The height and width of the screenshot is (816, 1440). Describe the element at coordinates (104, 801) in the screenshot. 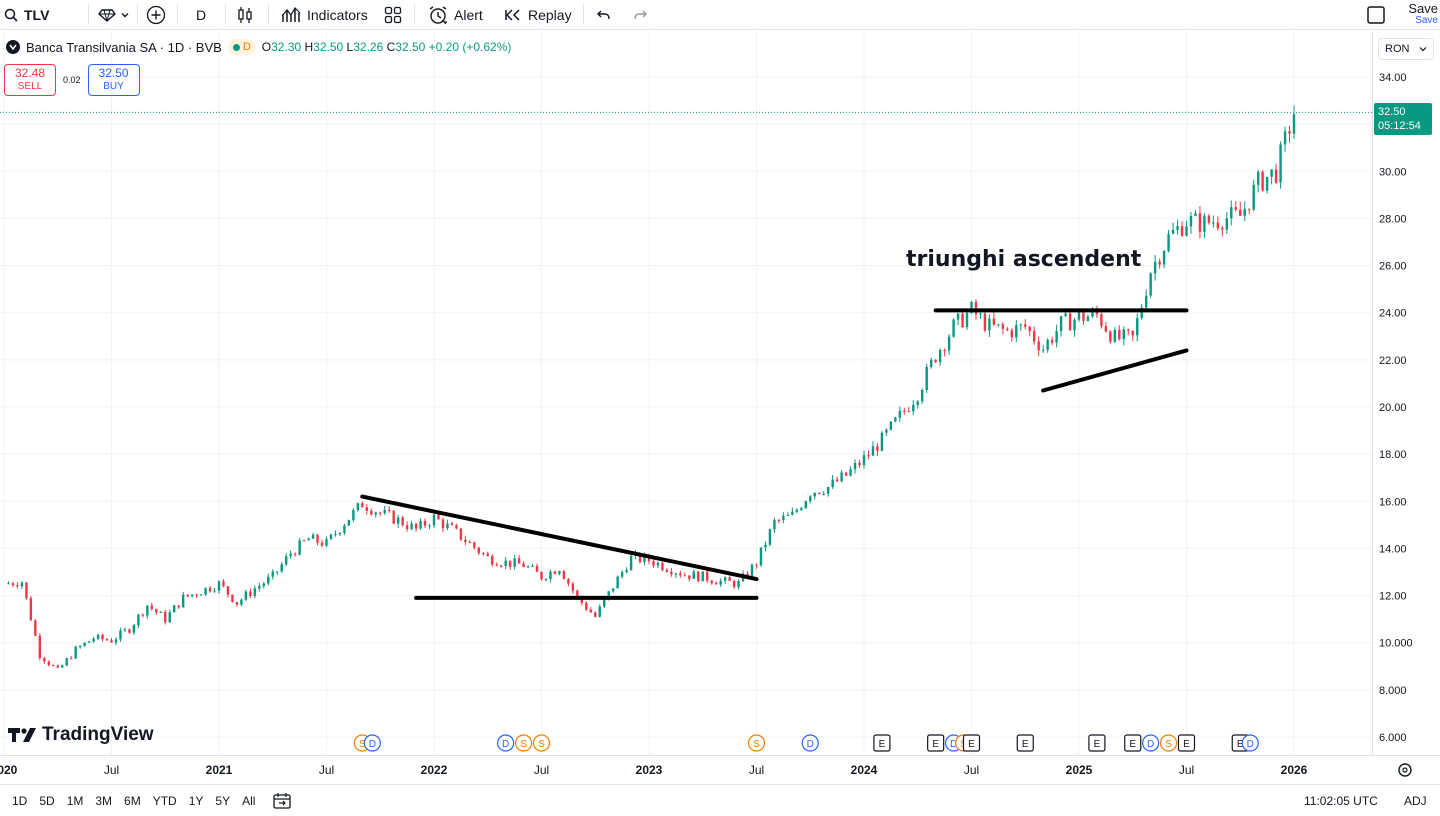

I see `range-button-3m: 3M` at that location.